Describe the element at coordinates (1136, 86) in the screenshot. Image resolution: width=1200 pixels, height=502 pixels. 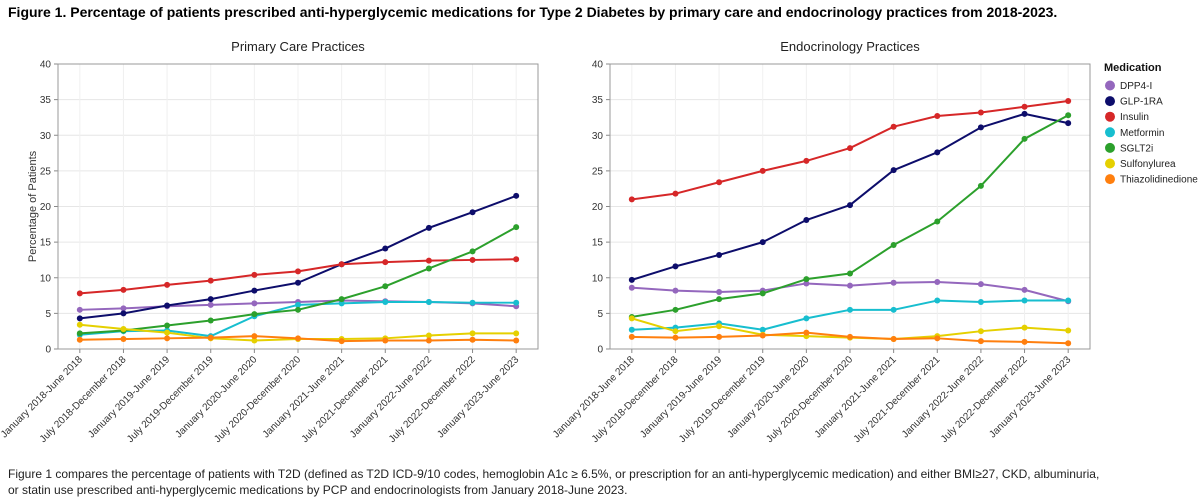
I see `legend-label-dpp4-i: DPP4-I` at that location.